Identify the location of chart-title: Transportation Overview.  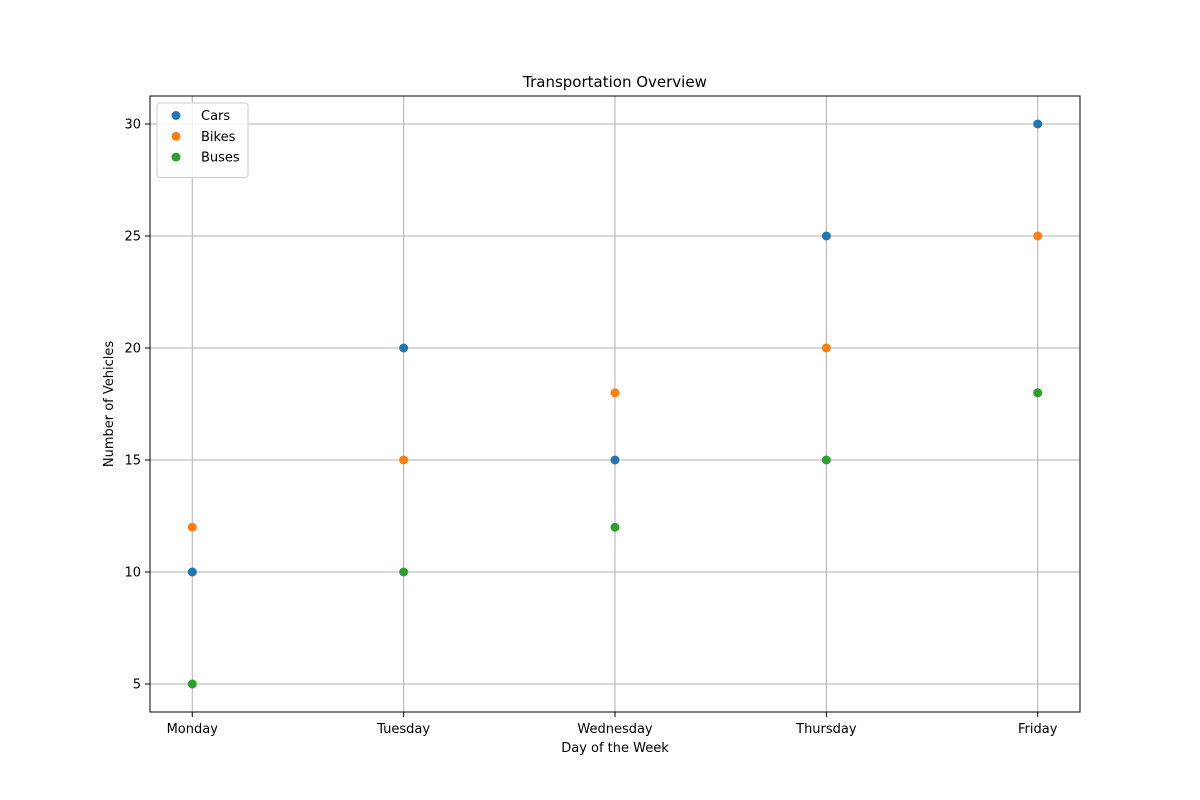
(614, 82).